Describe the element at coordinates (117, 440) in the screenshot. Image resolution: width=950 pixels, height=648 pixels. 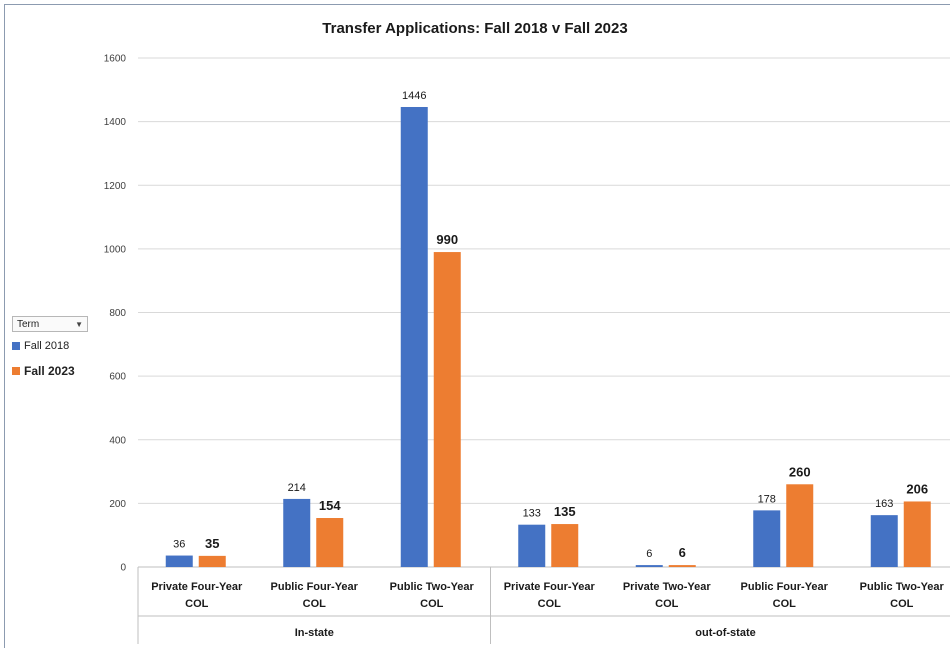
I see `y-tick-label: 400` at that location.